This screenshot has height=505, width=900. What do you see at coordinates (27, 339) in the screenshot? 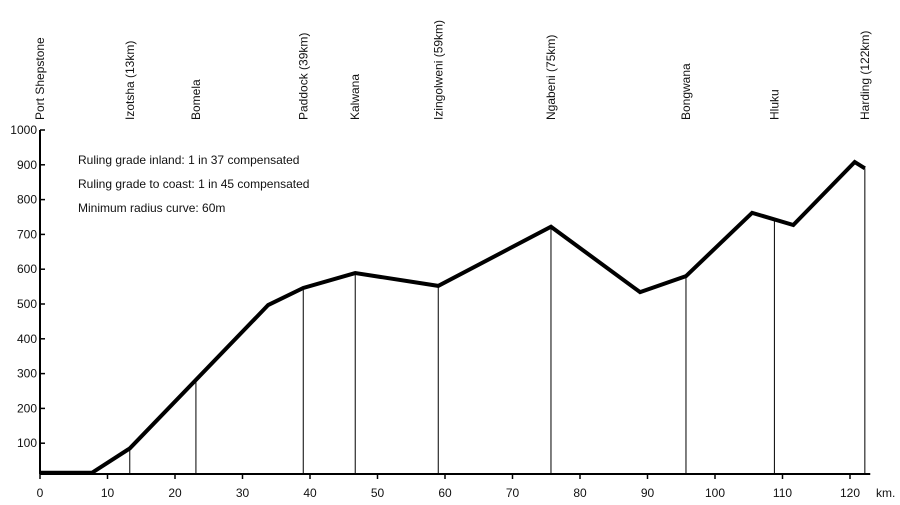
I see `y-tick-label: 400` at bounding box center [27, 339].